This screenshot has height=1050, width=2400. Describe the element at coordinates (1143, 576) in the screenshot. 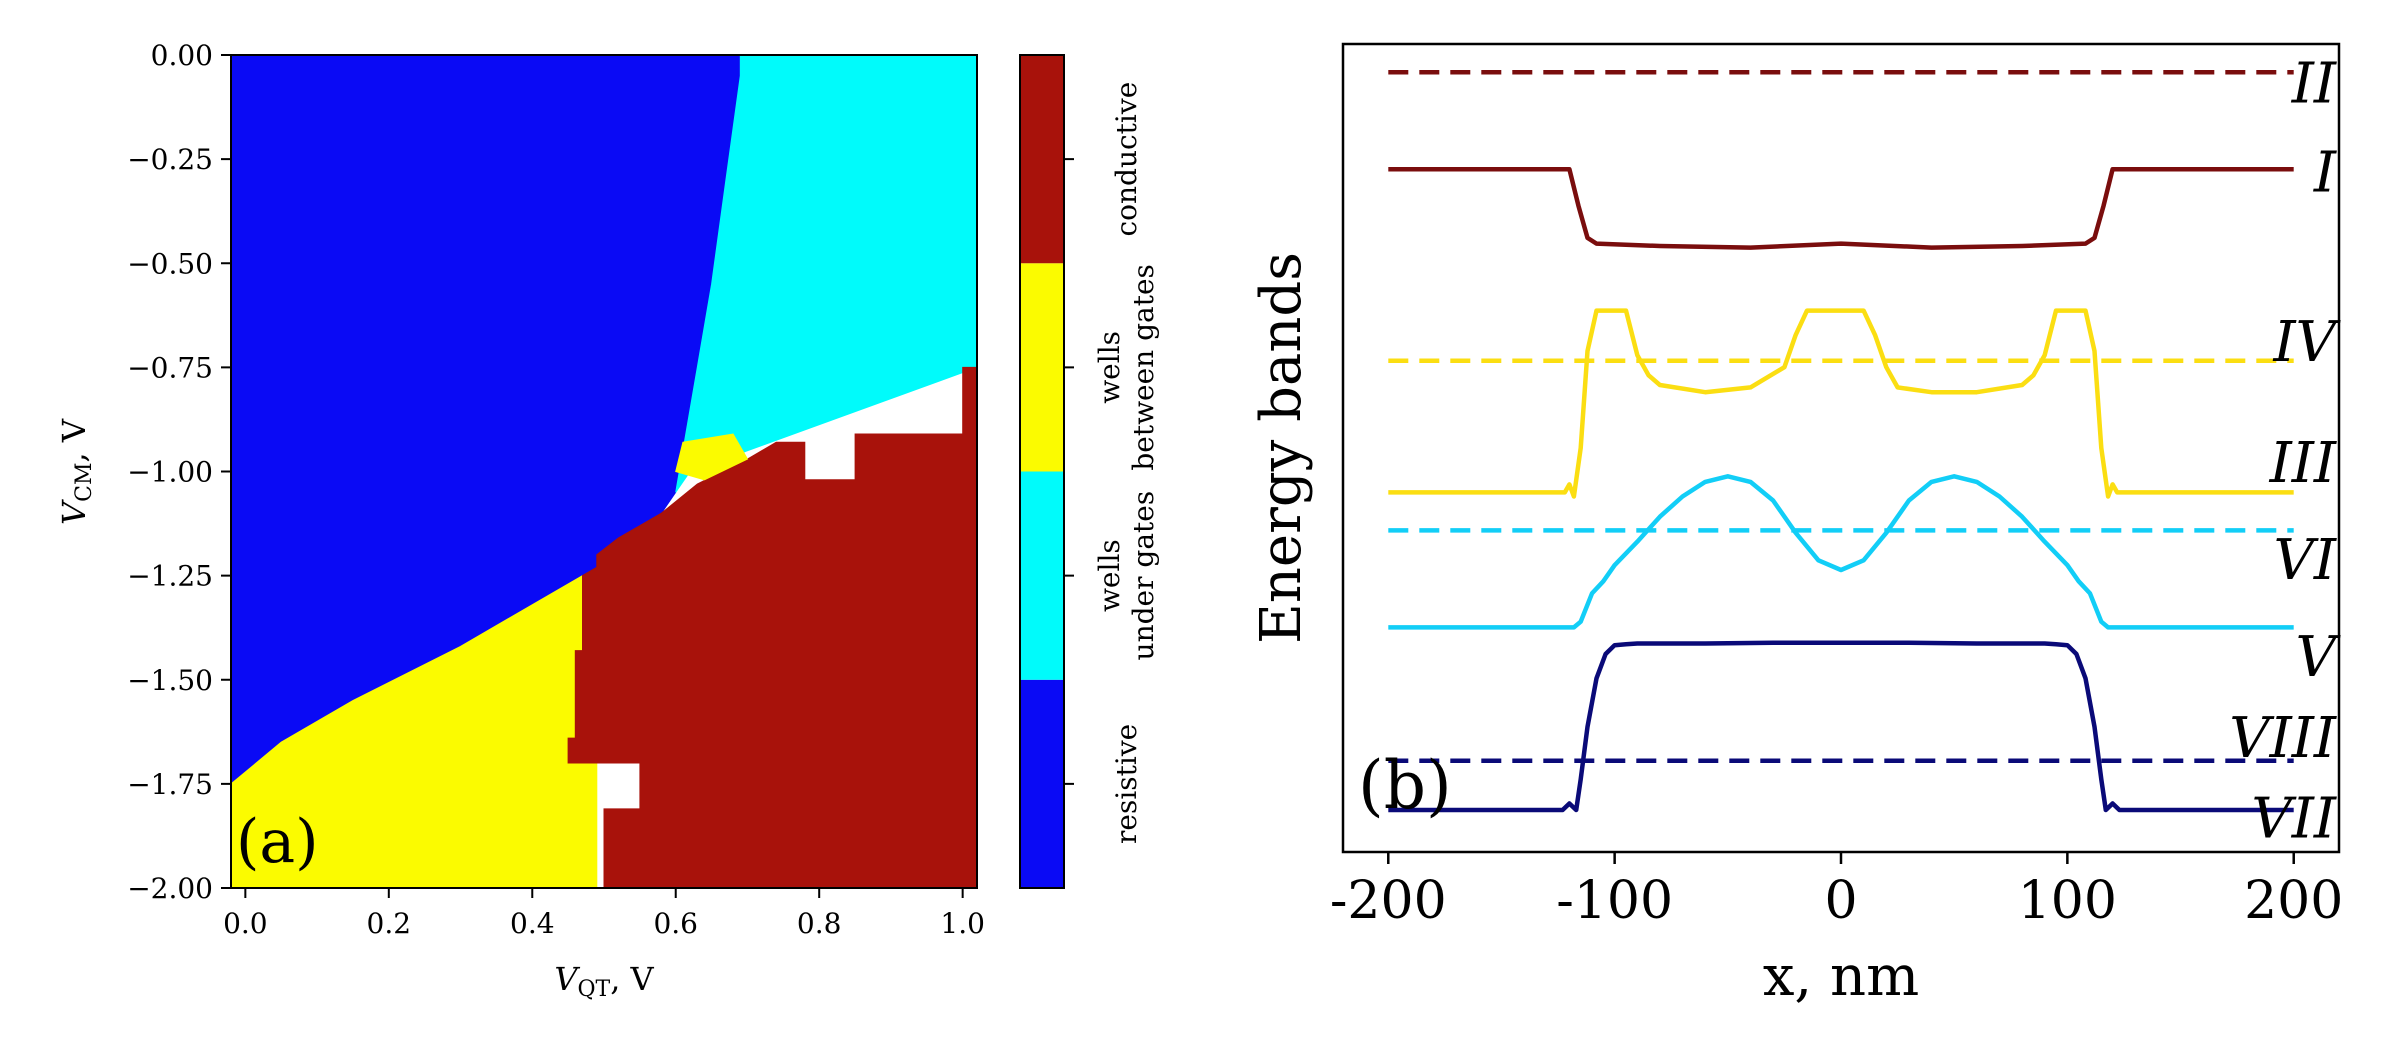

I see `colorbar-label: under gates` at that location.